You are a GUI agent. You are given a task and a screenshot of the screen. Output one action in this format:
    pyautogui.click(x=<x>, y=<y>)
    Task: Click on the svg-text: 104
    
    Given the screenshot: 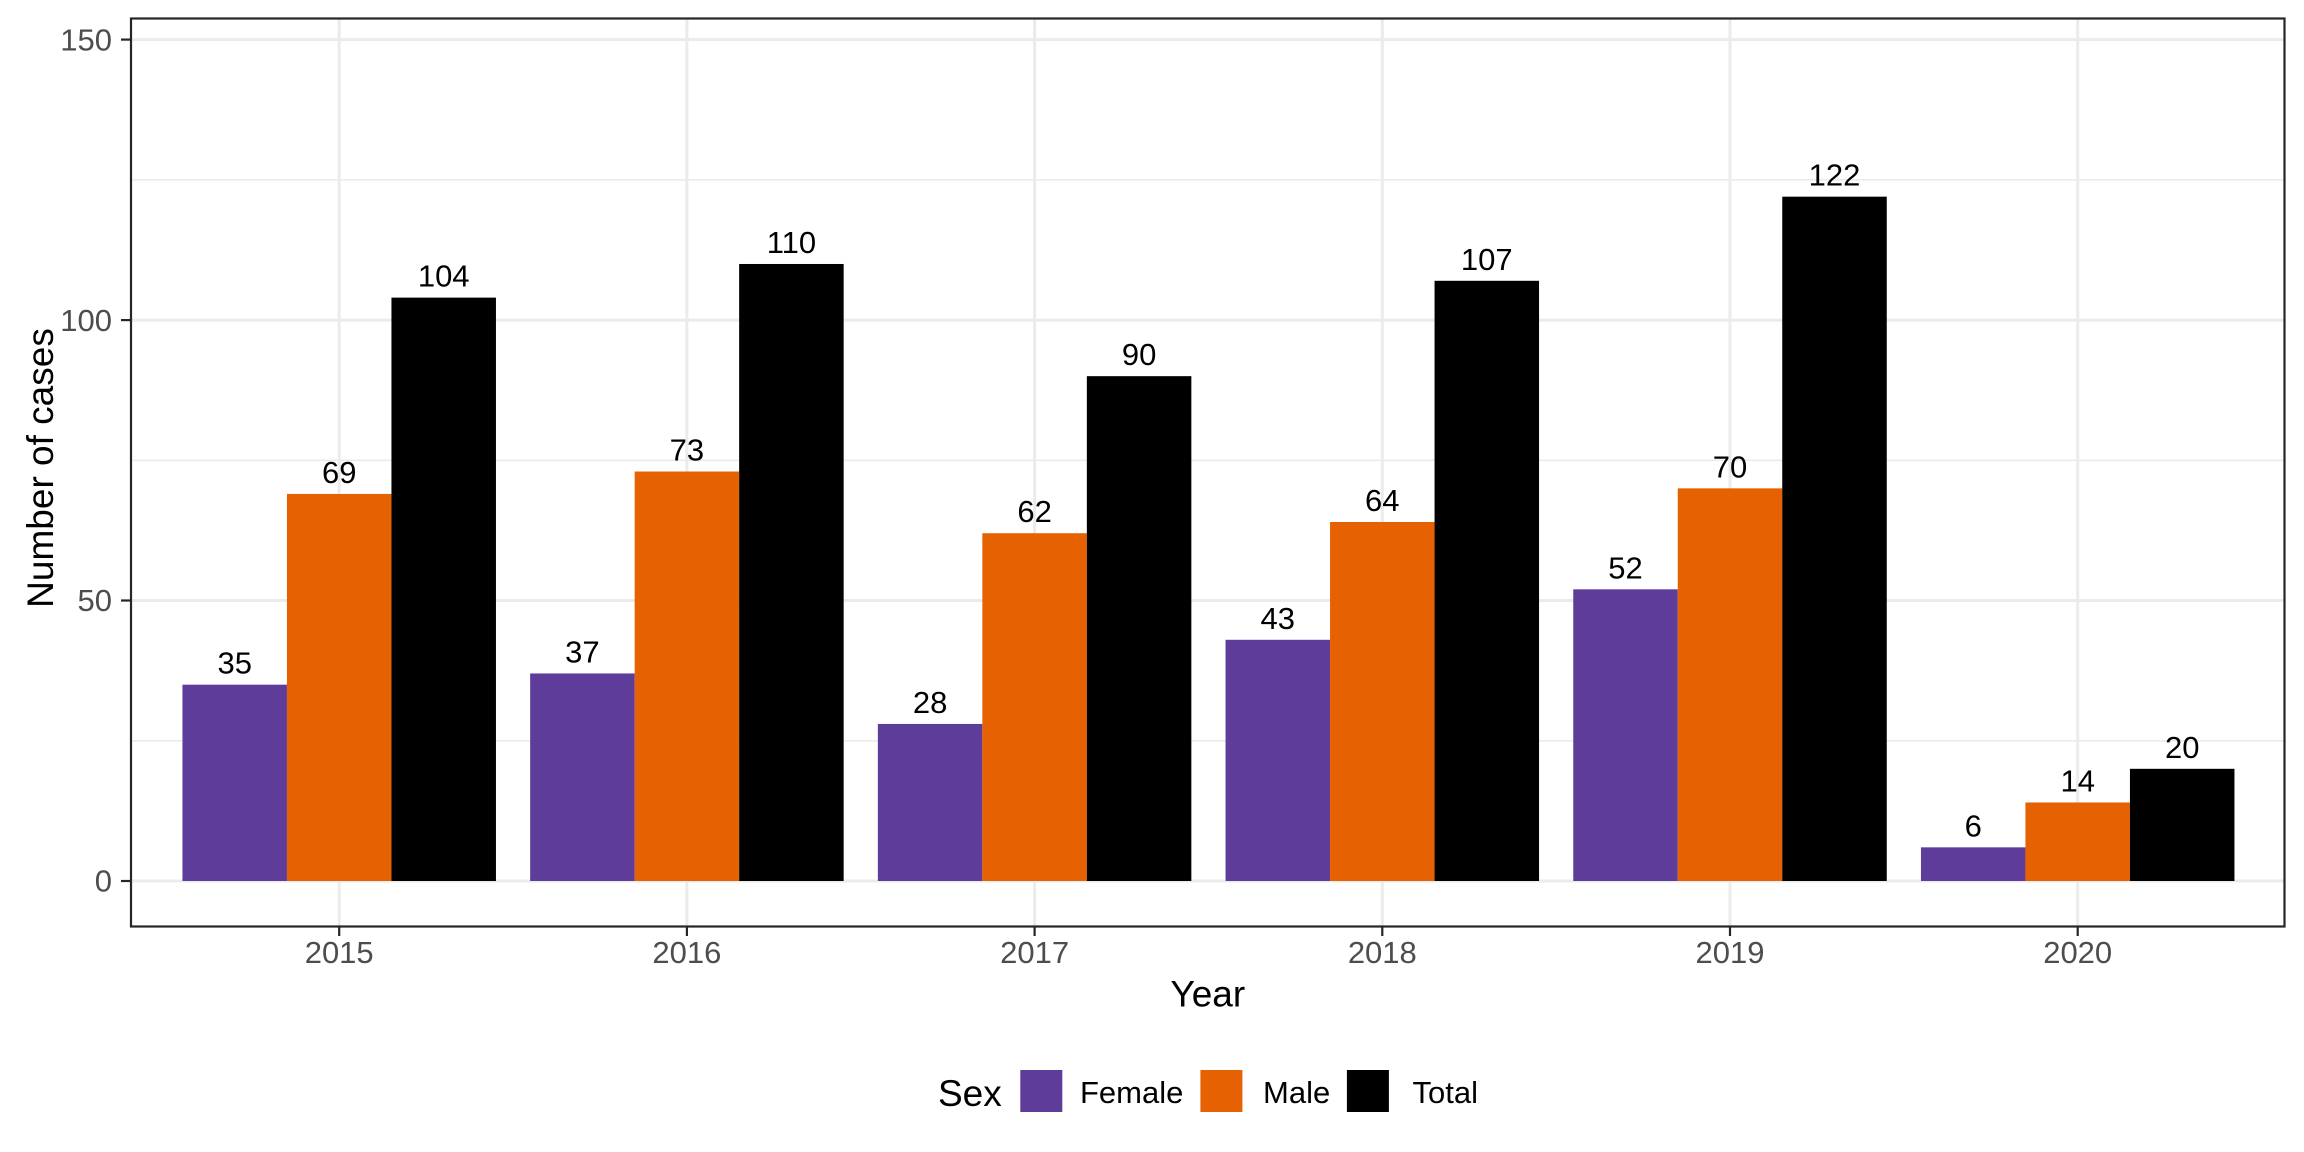 What is the action you would take?
    pyautogui.click(x=444, y=276)
    